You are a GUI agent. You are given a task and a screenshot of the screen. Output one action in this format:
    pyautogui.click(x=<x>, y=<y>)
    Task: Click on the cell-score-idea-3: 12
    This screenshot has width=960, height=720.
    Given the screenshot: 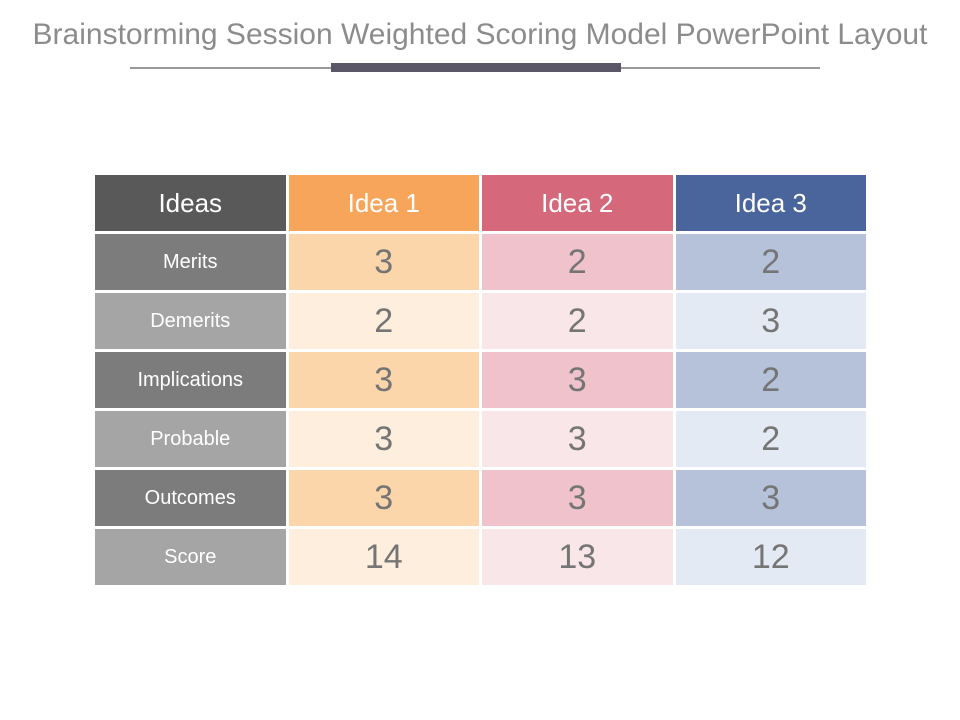 What is the action you would take?
    pyautogui.click(x=770, y=557)
    